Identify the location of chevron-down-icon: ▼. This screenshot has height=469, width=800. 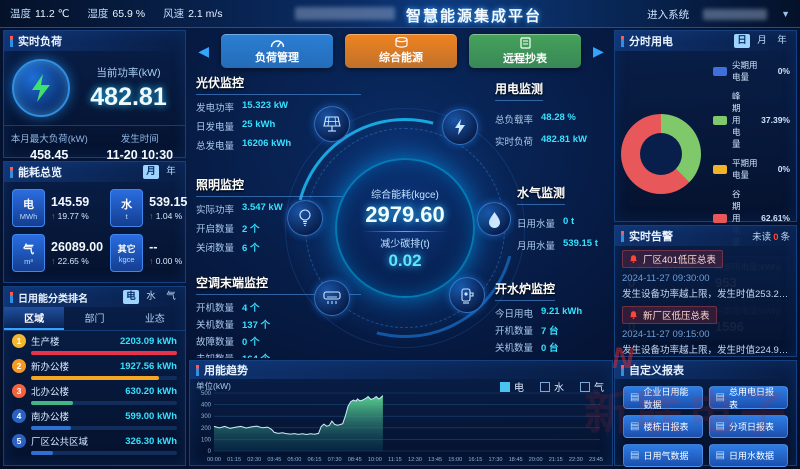
(785, 14).